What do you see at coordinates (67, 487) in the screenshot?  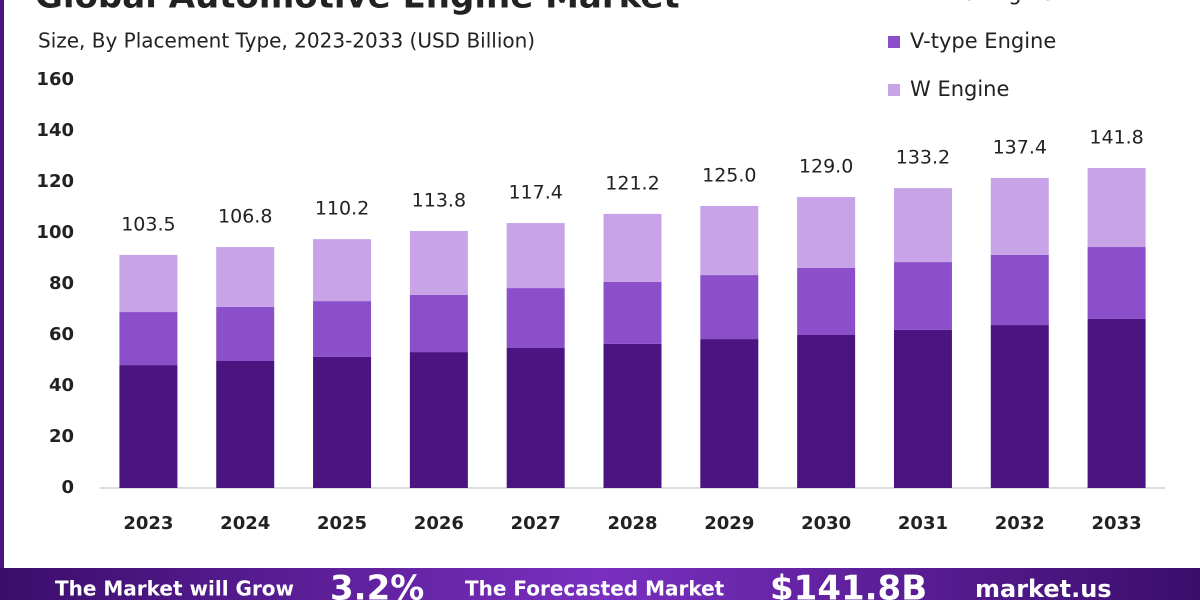 I see `y-tick-label: 0` at bounding box center [67, 487].